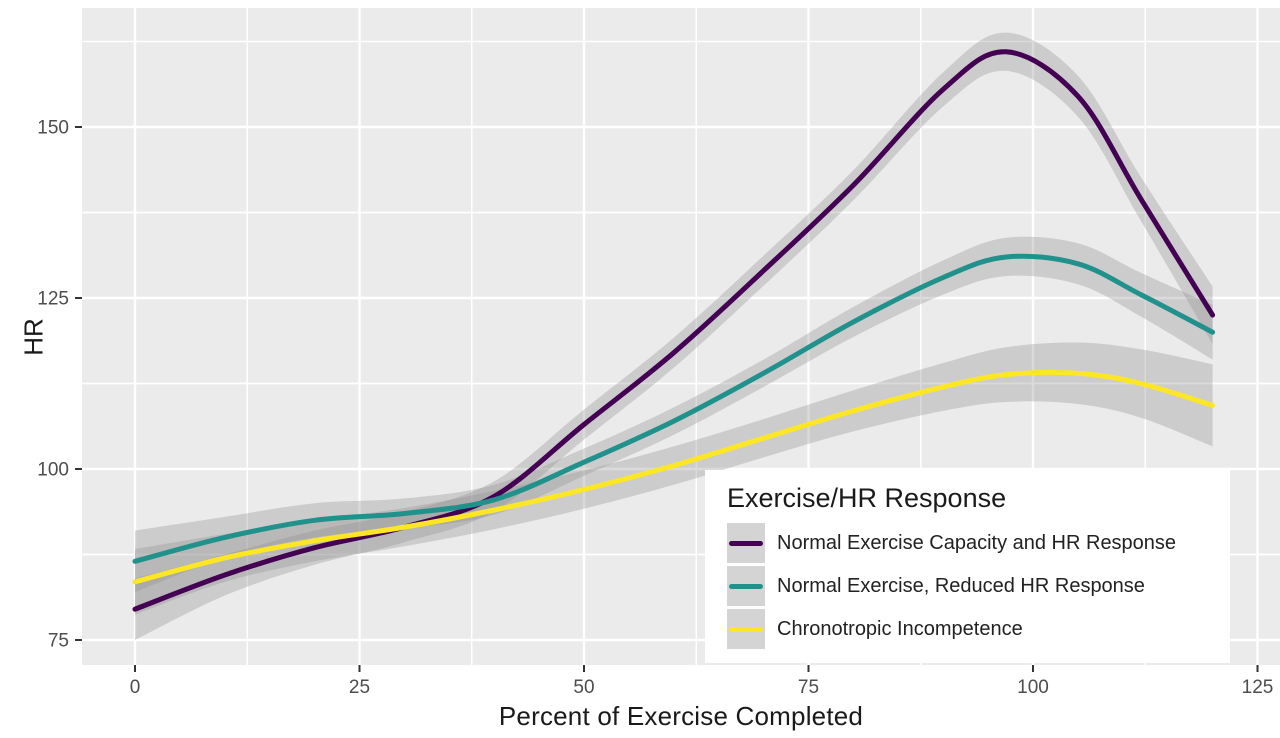 This screenshot has height=738, width=1280. What do you see at coordinates (900, 628) in the screenshot?
I see `legend-item-label: Chronotropic Incompetence` at bounding box center [900, 628].